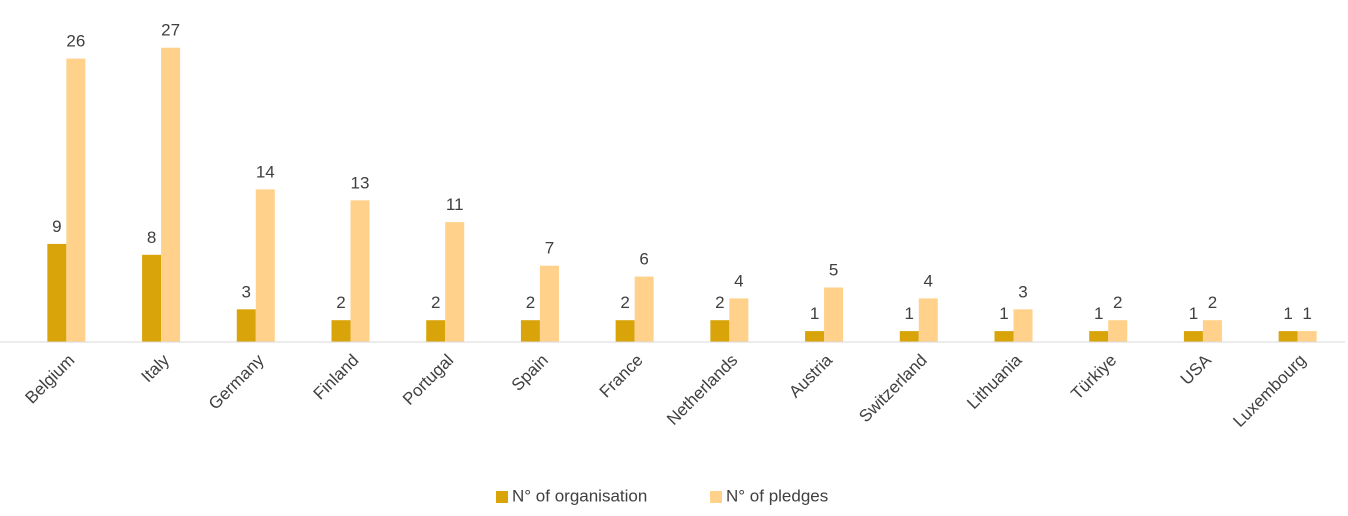  I want to click on data-label: 13, so click(360, 182).